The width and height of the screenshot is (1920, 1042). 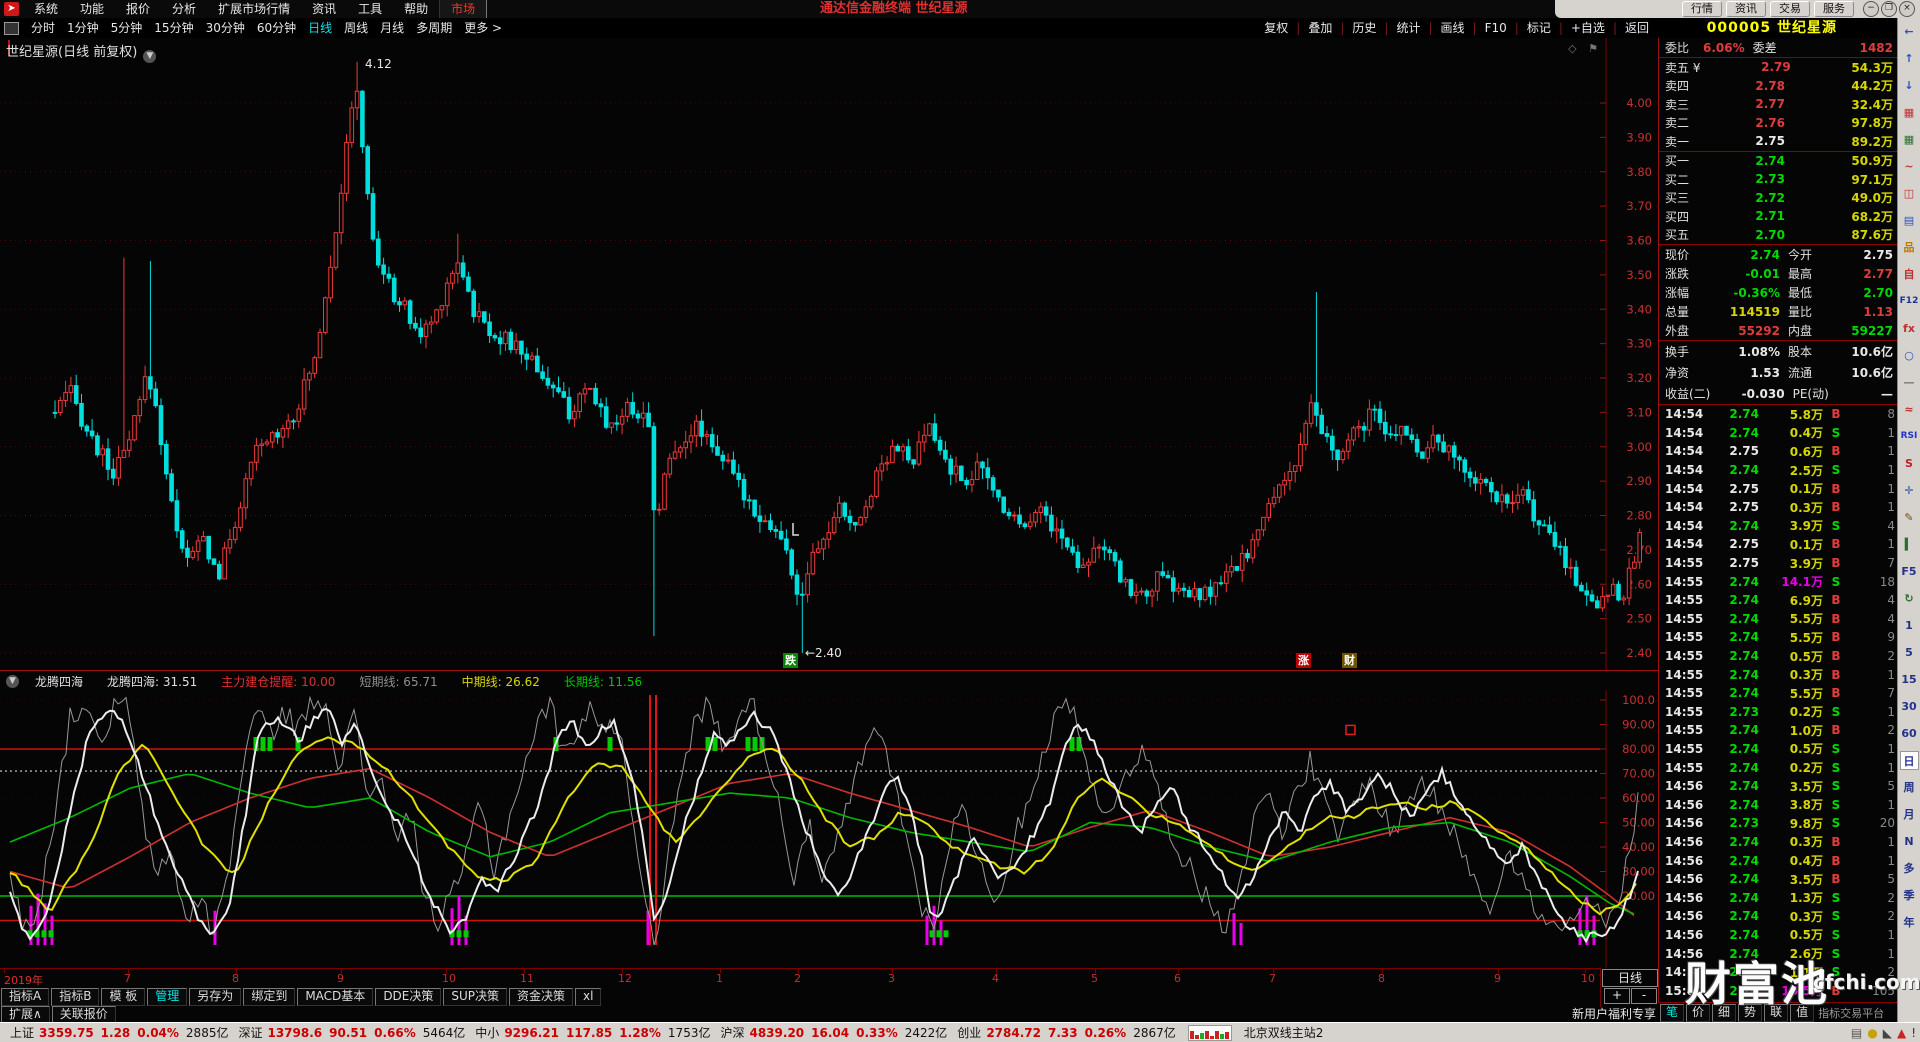 I want to click on menu-item-功能: 功能, so click(x=92, y=9).